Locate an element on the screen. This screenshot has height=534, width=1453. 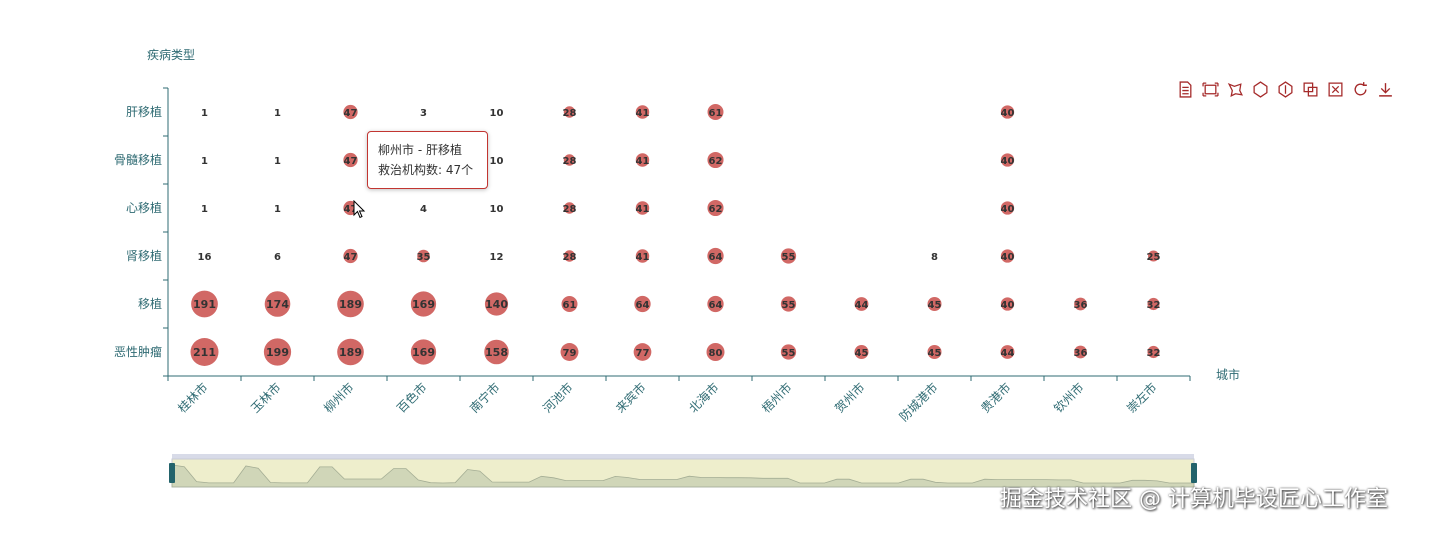
bubble-value-label: 80 is located at coordinates (716, 353).